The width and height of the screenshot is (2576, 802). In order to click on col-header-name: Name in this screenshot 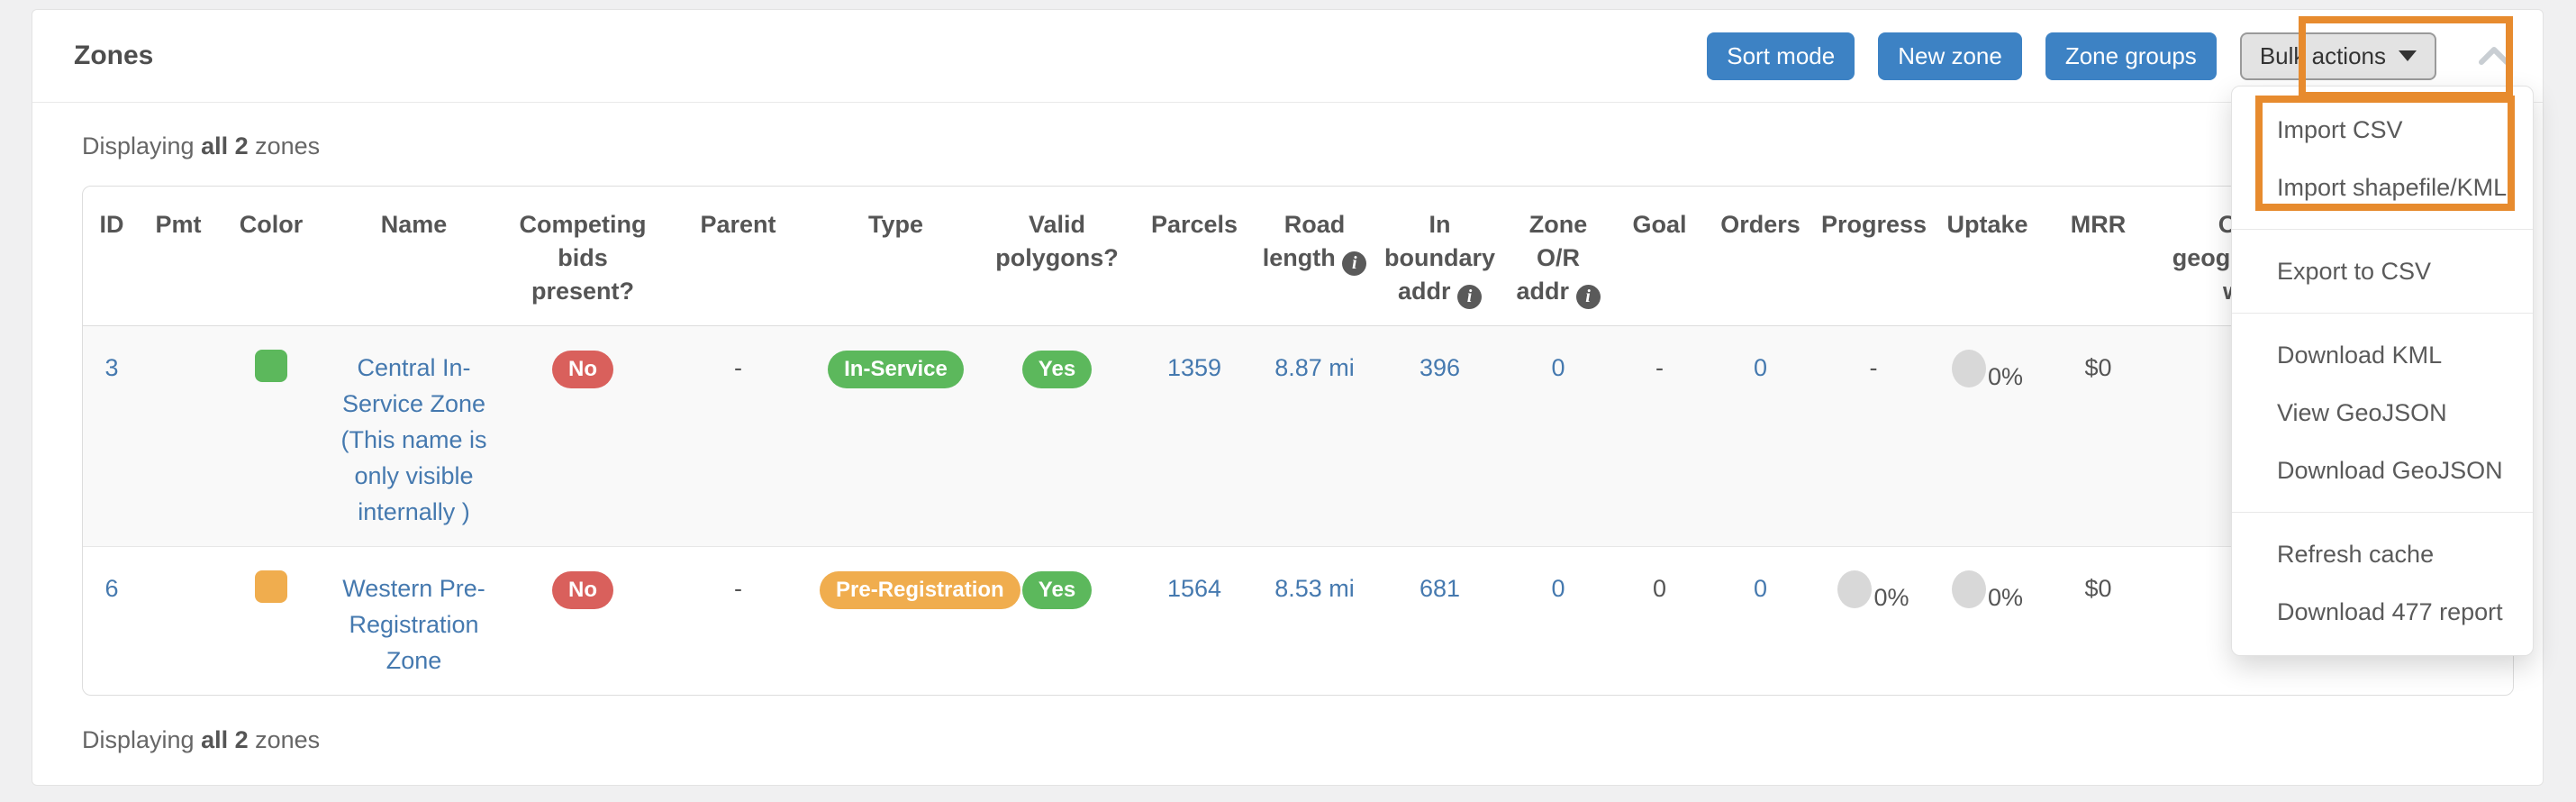, I will do `click(414, 256)`.